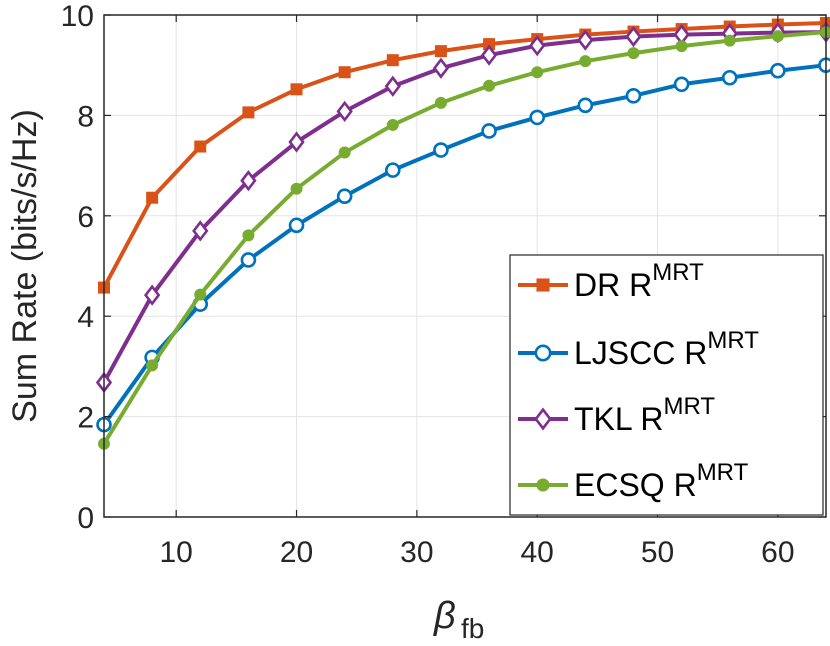 This screenshot has height=646, width=830. Describe the element at coordinates (176, 552) in the screenshot. I see `x-tick-label: 10` at that location.